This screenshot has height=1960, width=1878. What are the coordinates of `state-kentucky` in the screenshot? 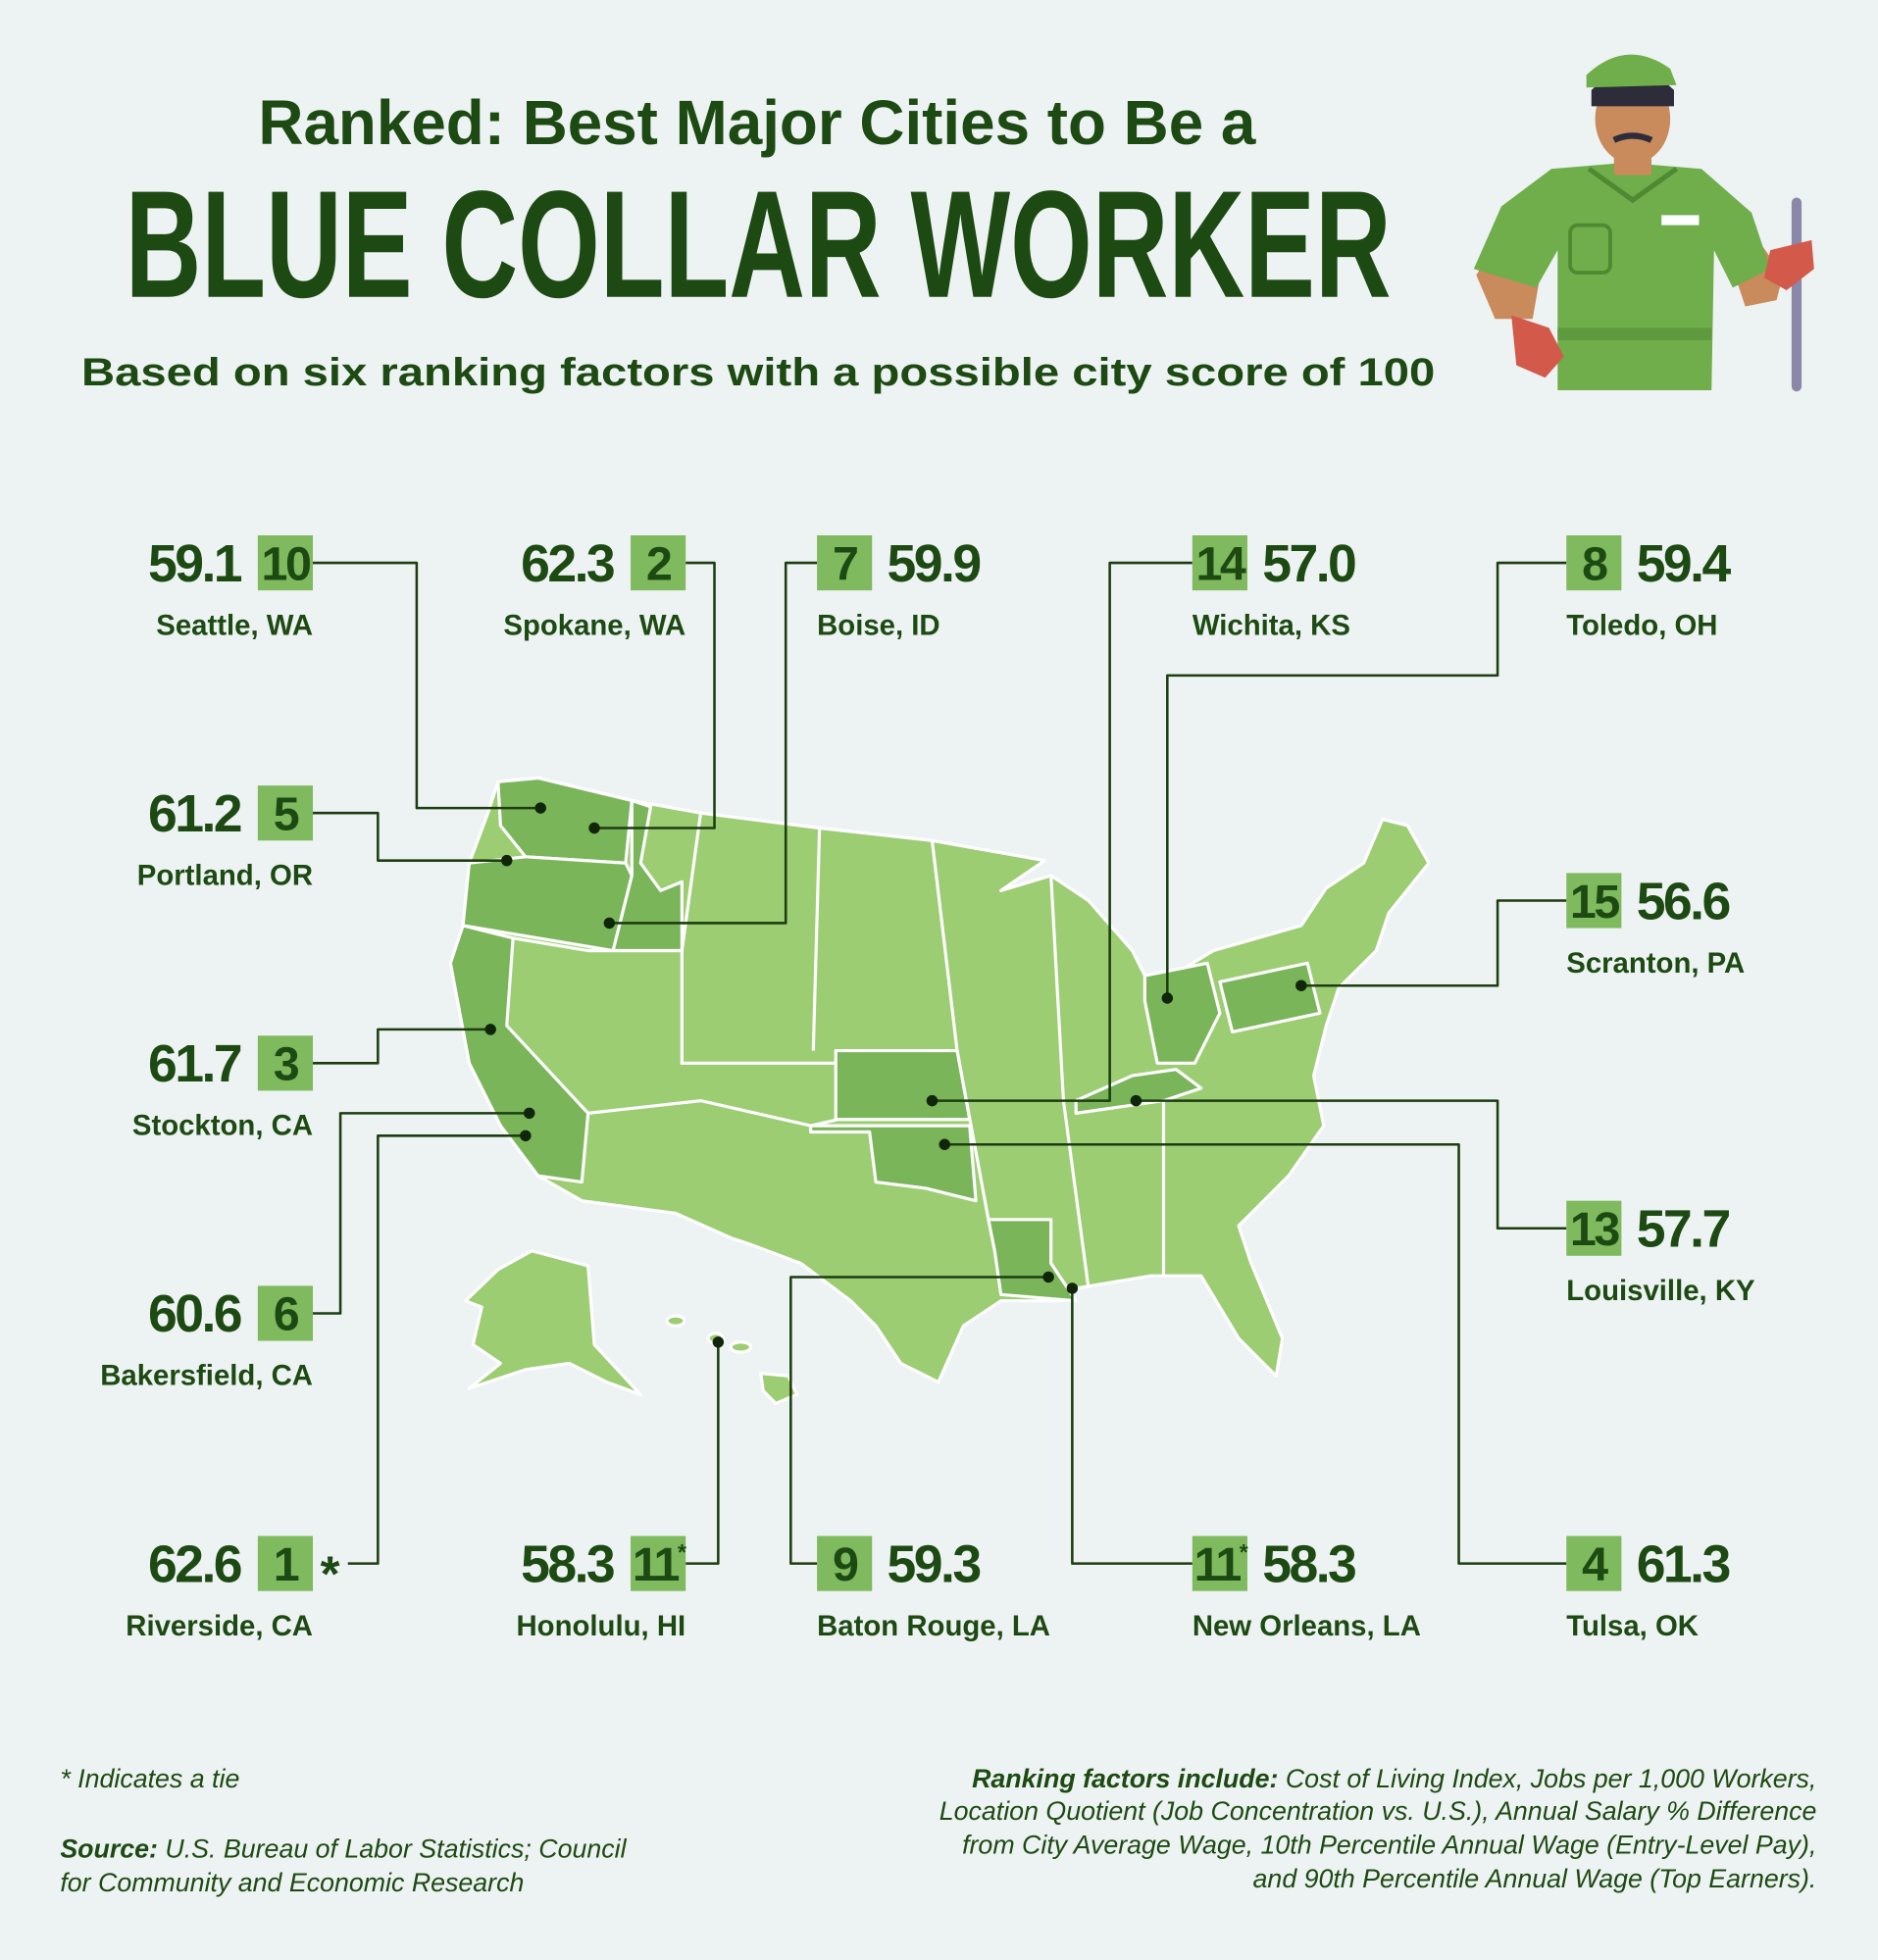 It's located at (1138, 1092).